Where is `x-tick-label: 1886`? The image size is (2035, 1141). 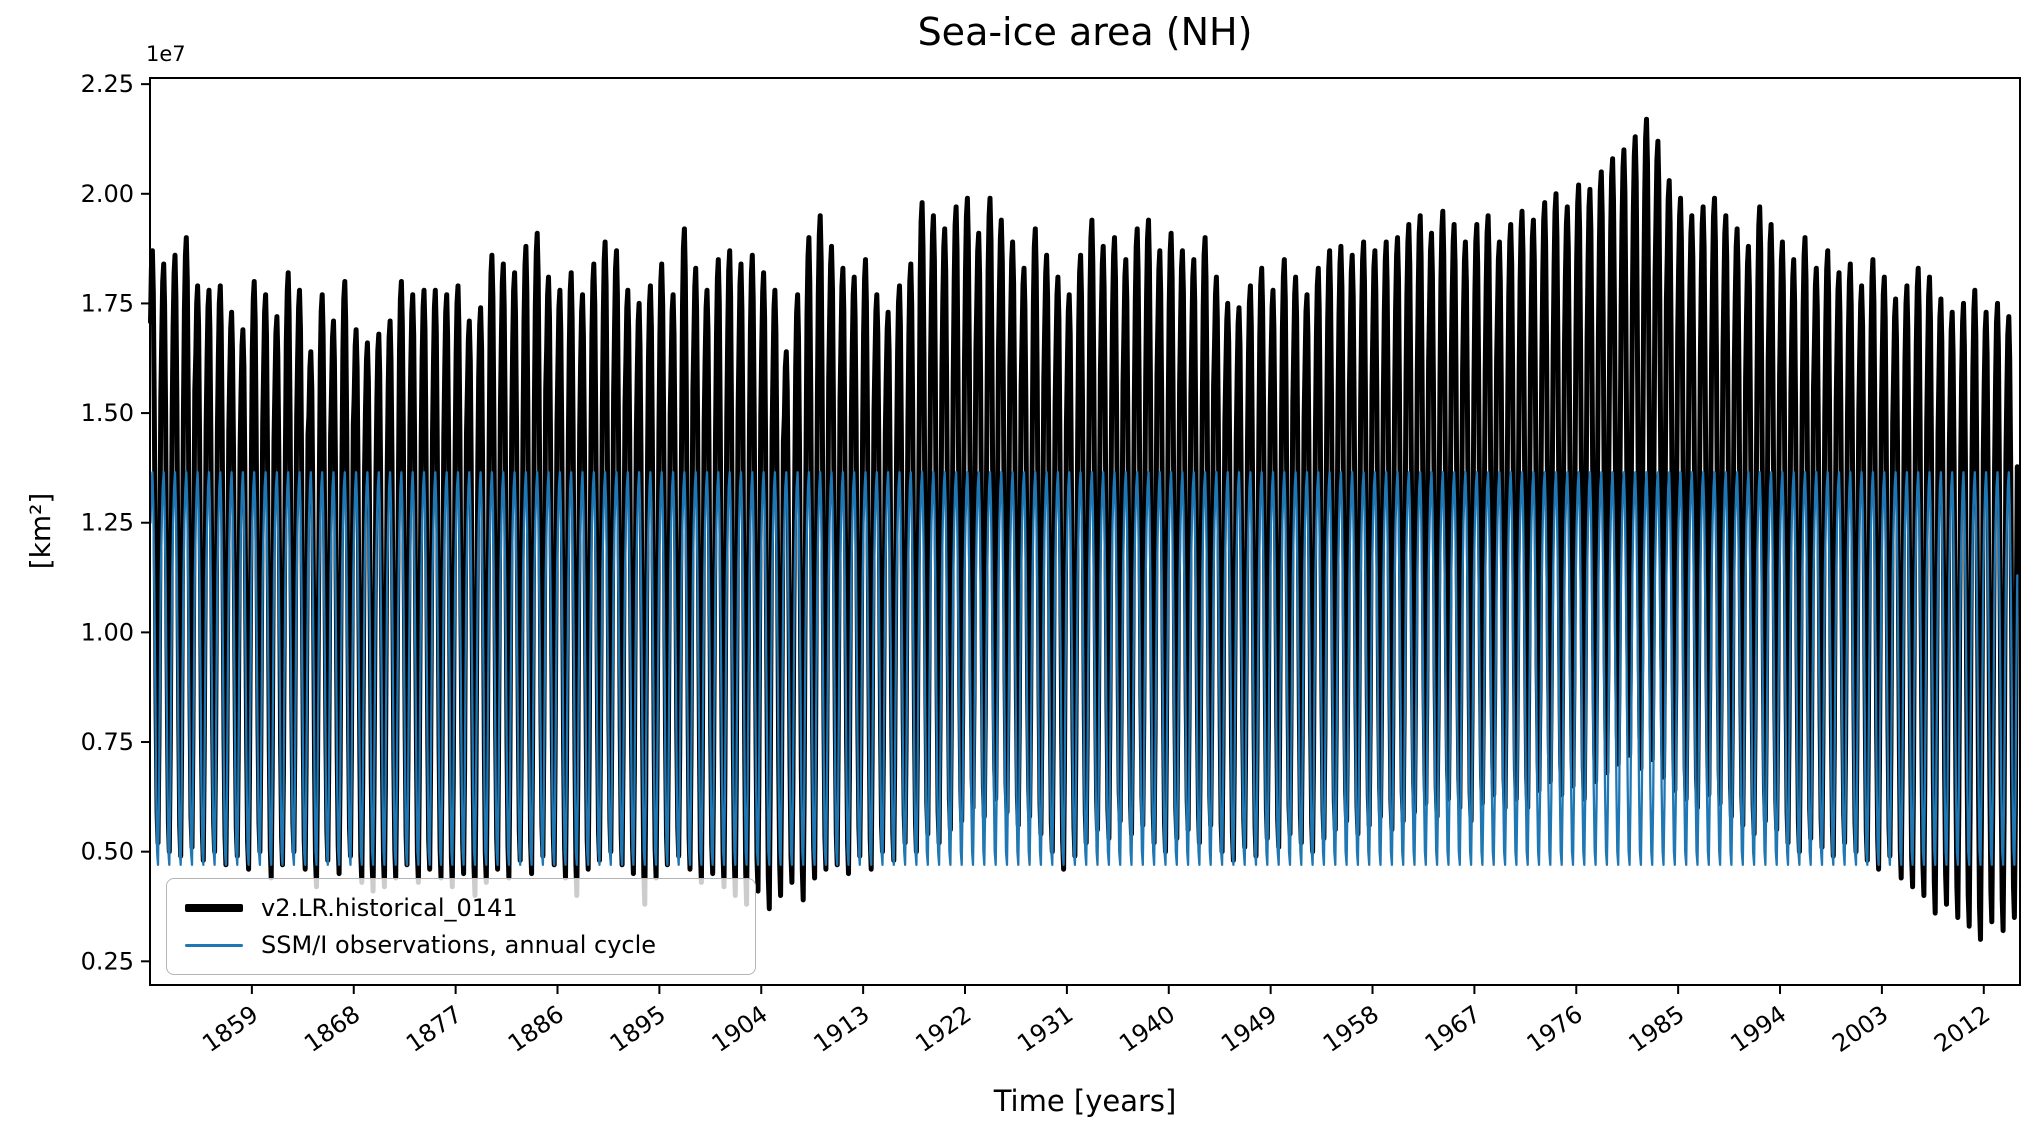 x-tick-label: 1886 is located at coordinates (536, 1029).